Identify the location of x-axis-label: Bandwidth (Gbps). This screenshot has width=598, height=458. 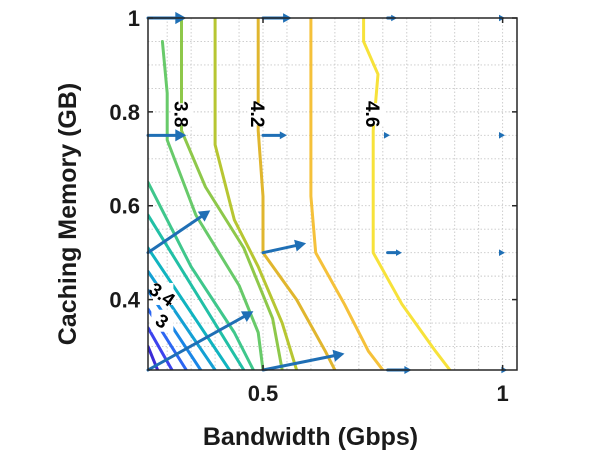
(310, 437).